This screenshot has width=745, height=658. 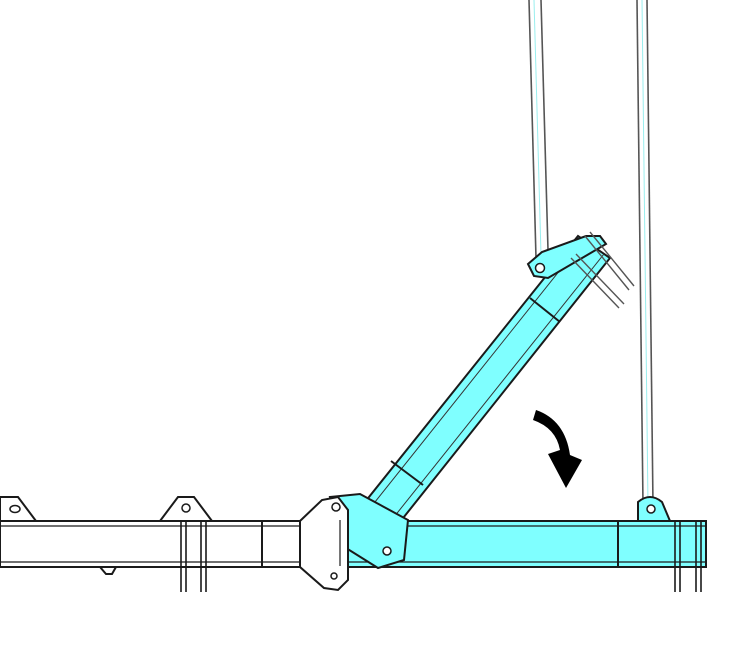 I want to click on left-pins, so click(x=193, y=556).